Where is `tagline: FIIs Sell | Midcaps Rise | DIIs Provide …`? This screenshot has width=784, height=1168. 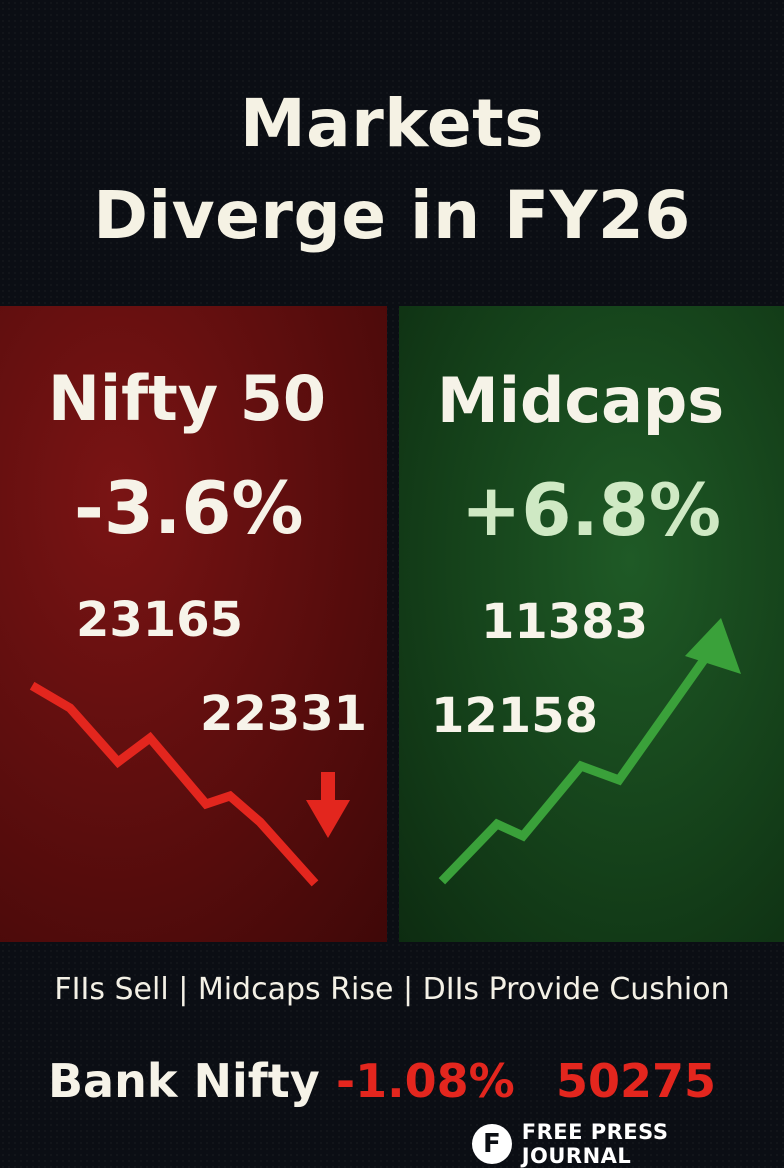 tagline: FIIs Sell | Midcaps Rise | DIIs Provide … is located at coordinates (392, 989).